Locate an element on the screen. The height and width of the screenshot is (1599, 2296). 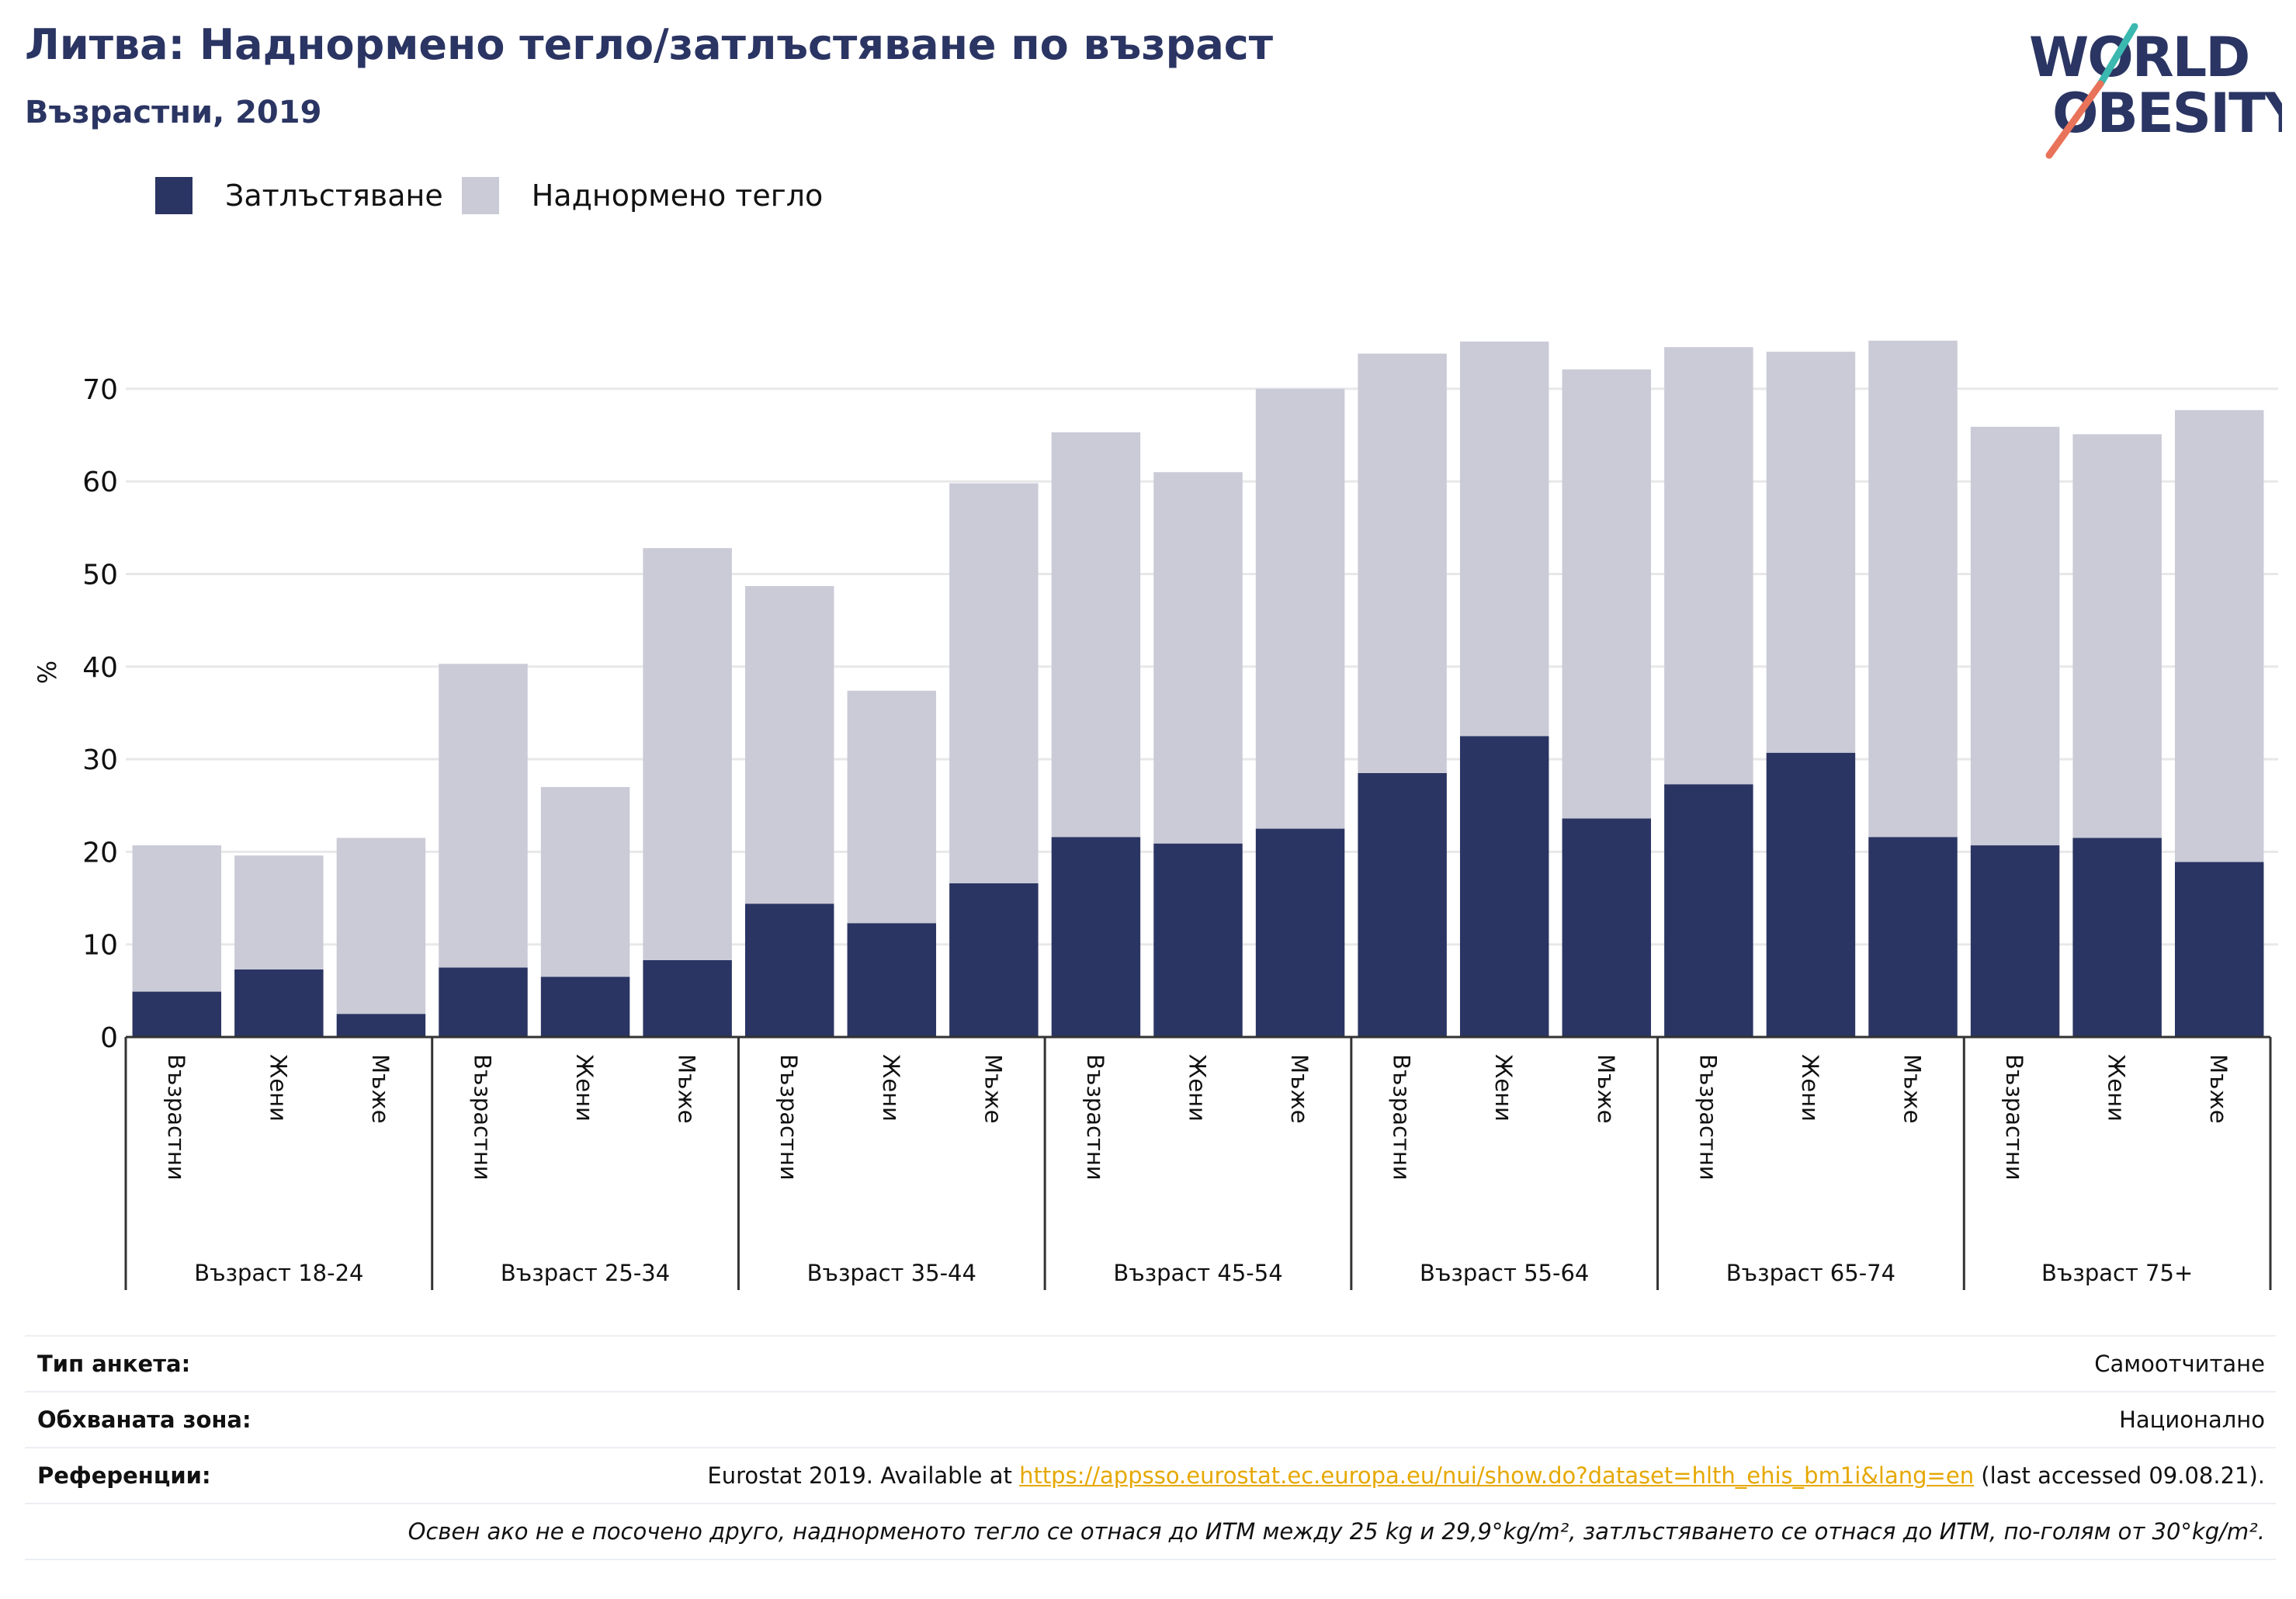
legend-swatch-obesity is located at coordinates (173, 195).